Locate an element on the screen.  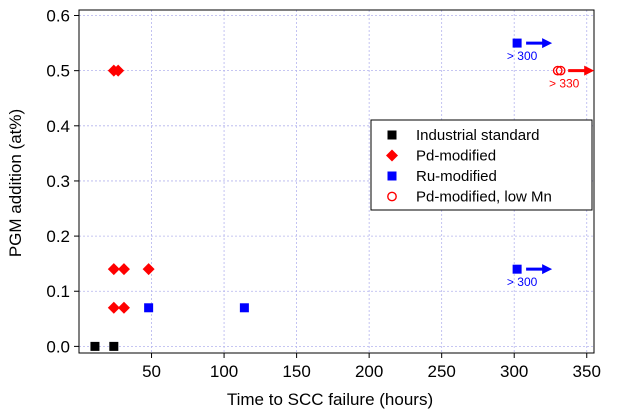
y-tick-label: 0.4 is located at coordinates (58, 126).